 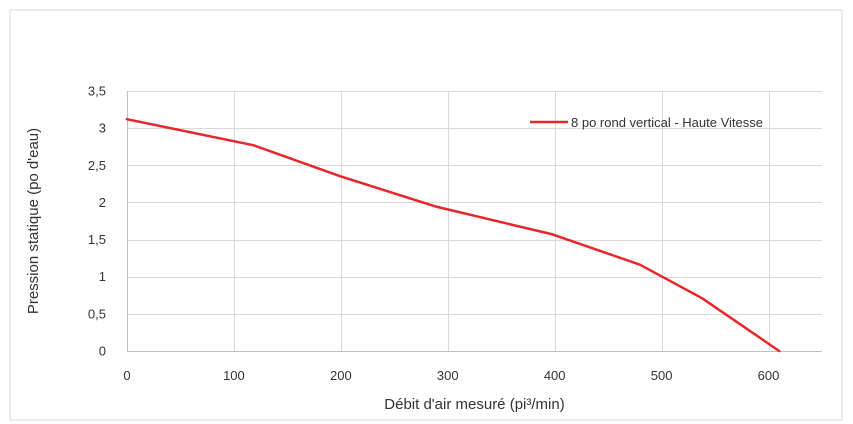 I want to click on legend: 8 po rond vertical - Haute Vitesse, so click(x=646, y=122).